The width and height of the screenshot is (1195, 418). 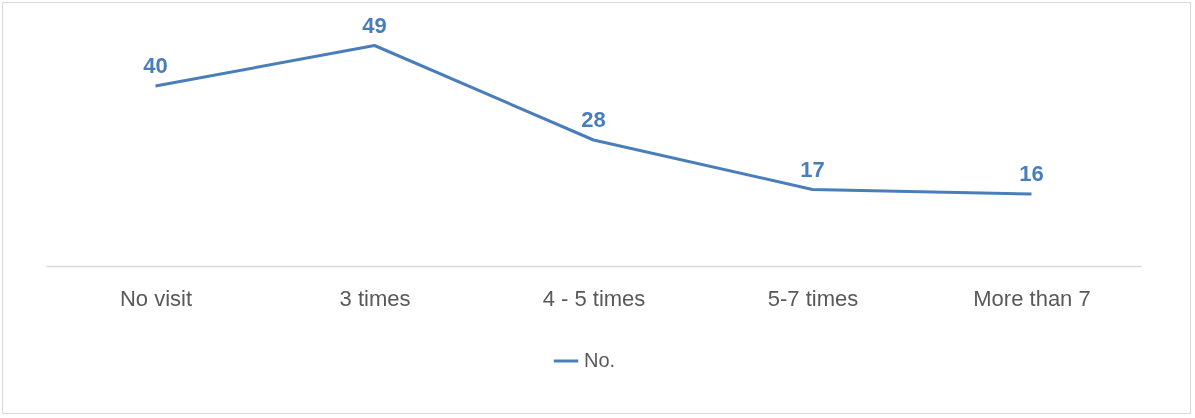 What do you see at coordinates (594, 298) in the screenshot?
I see `x-tick-label: 4 - 5 times` at bounding box center [594, 298].